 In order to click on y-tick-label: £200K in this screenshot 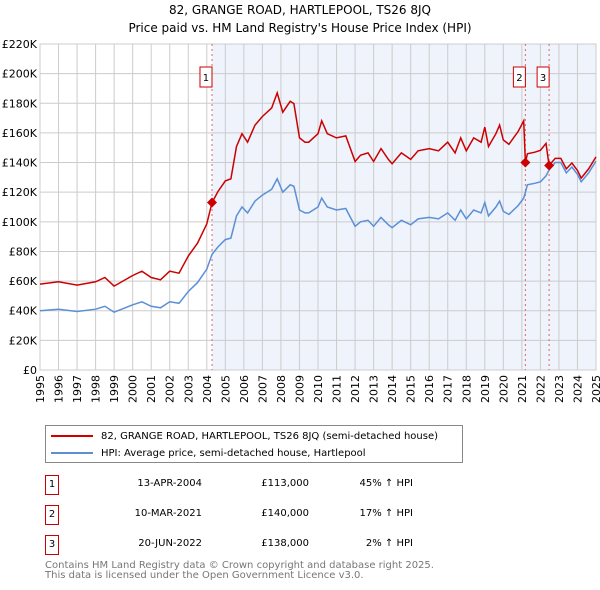, I will do `click(20, 74)`.